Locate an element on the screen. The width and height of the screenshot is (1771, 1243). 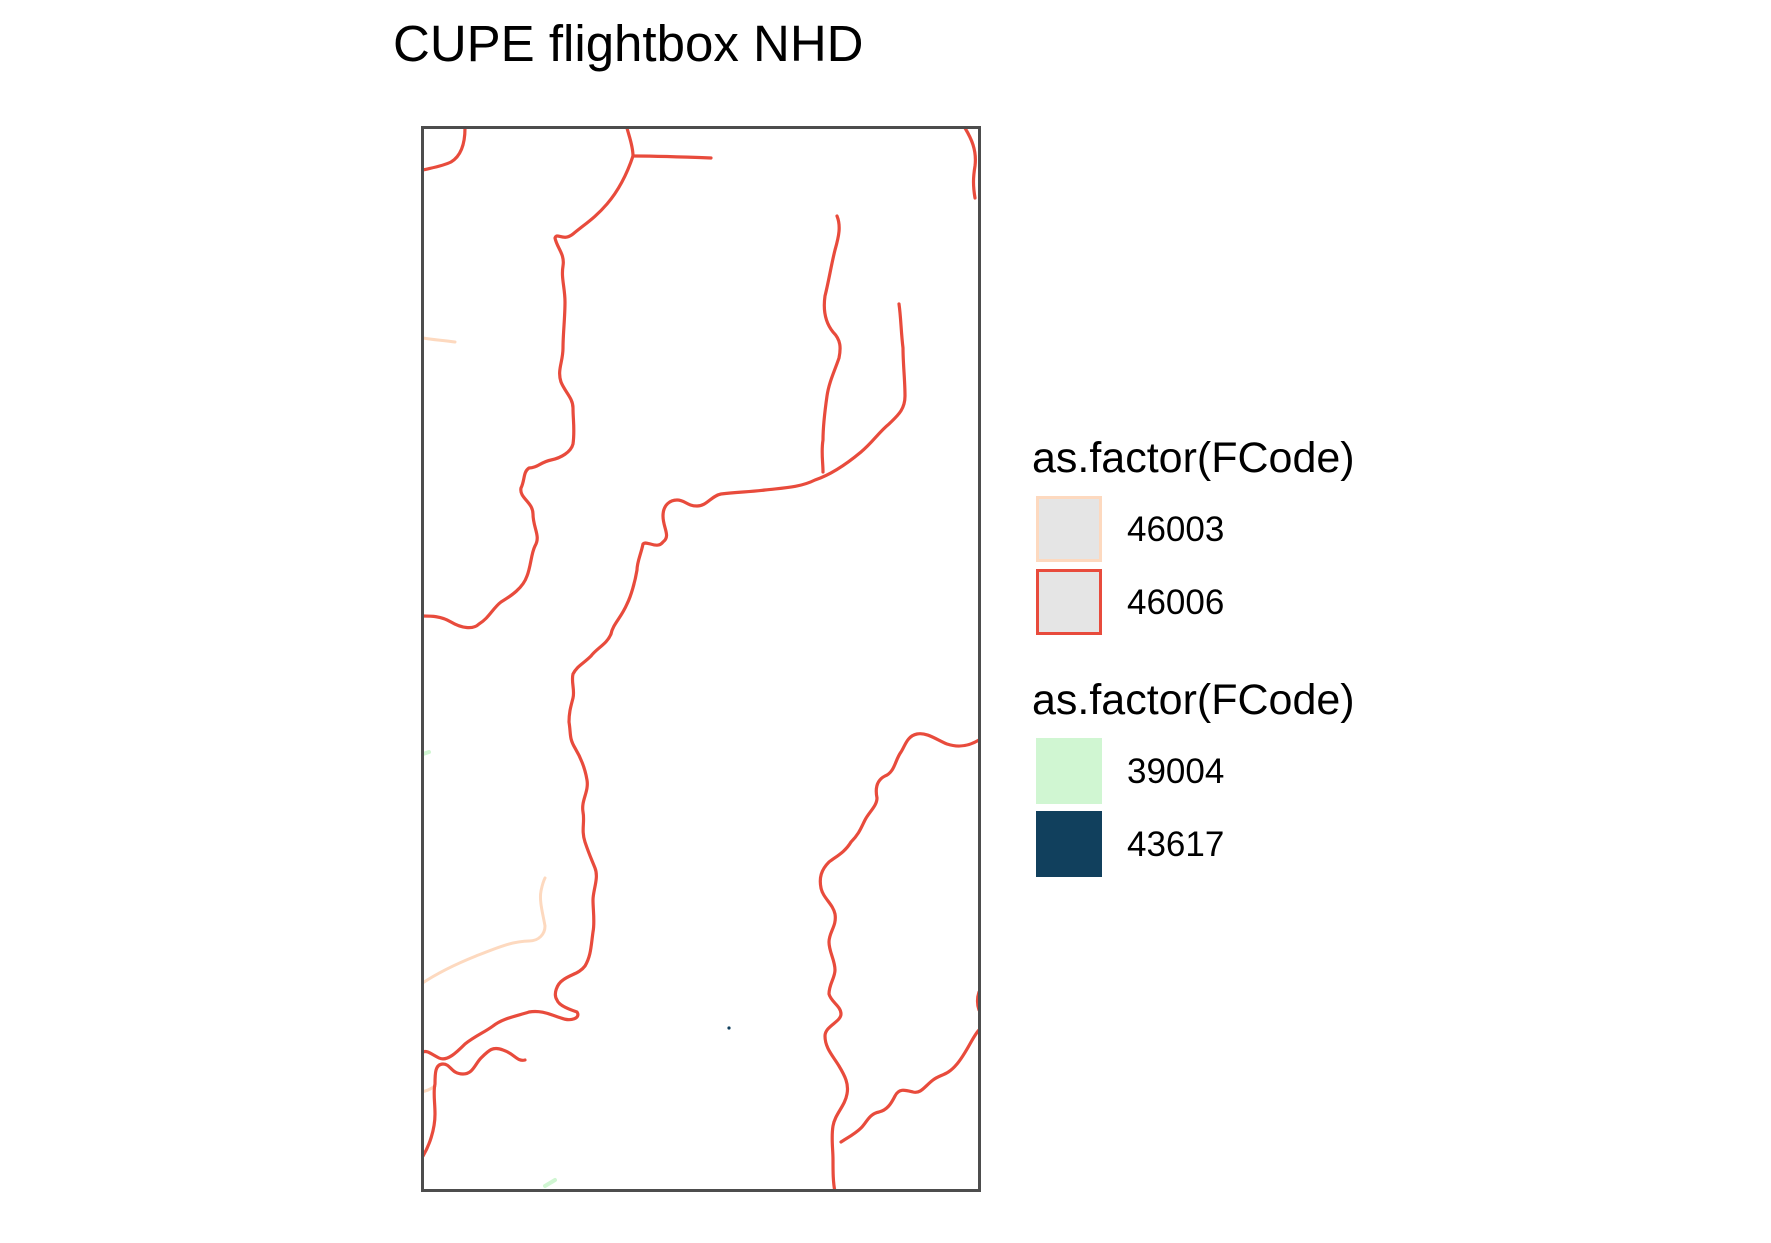
stream-right-bottom-branch is located at coordinates (910, 1086).